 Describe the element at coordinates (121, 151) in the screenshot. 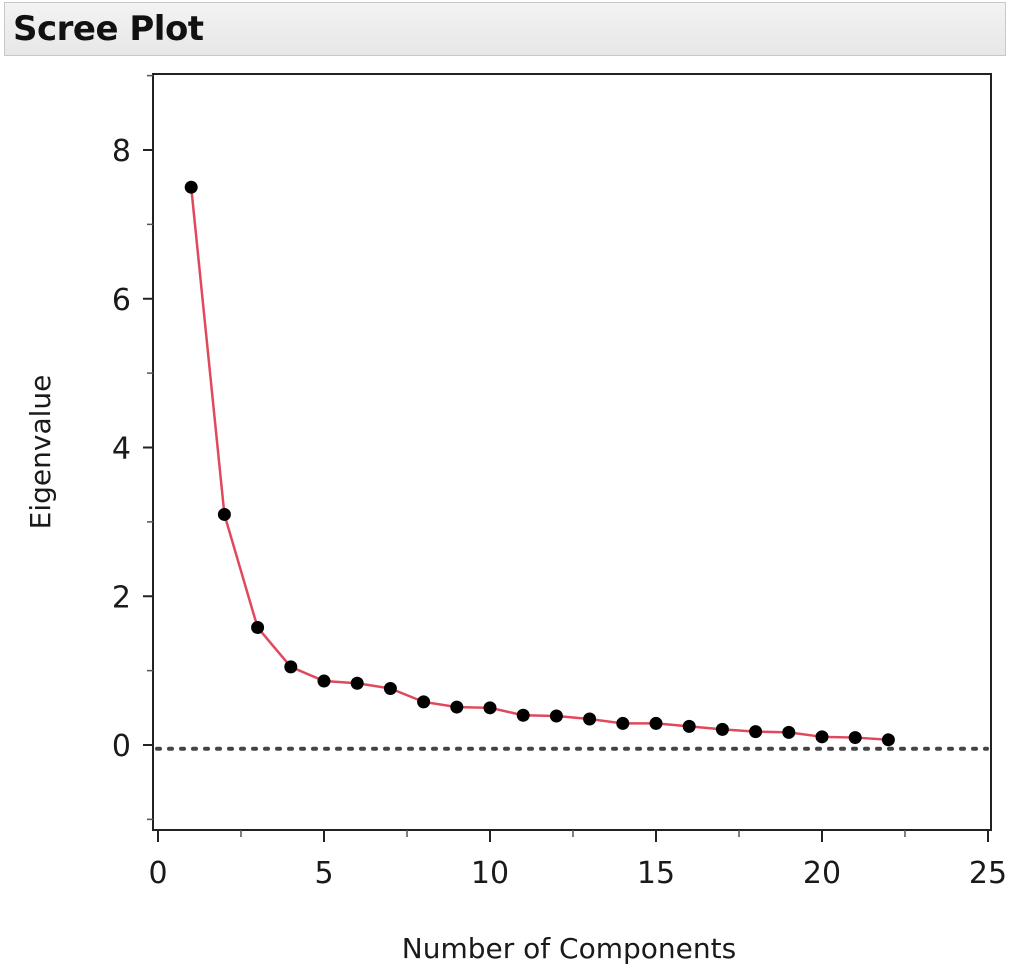

I see `y-tick-label: 8` at that location.